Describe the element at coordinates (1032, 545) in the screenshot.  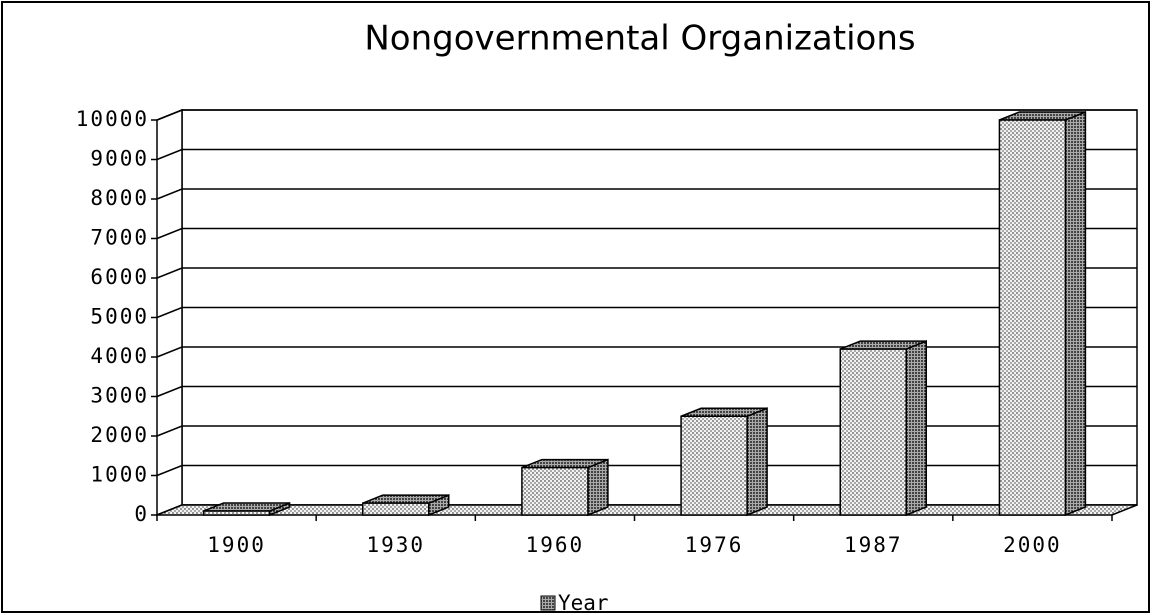
I see `x-tick-label: 2000` at that location.